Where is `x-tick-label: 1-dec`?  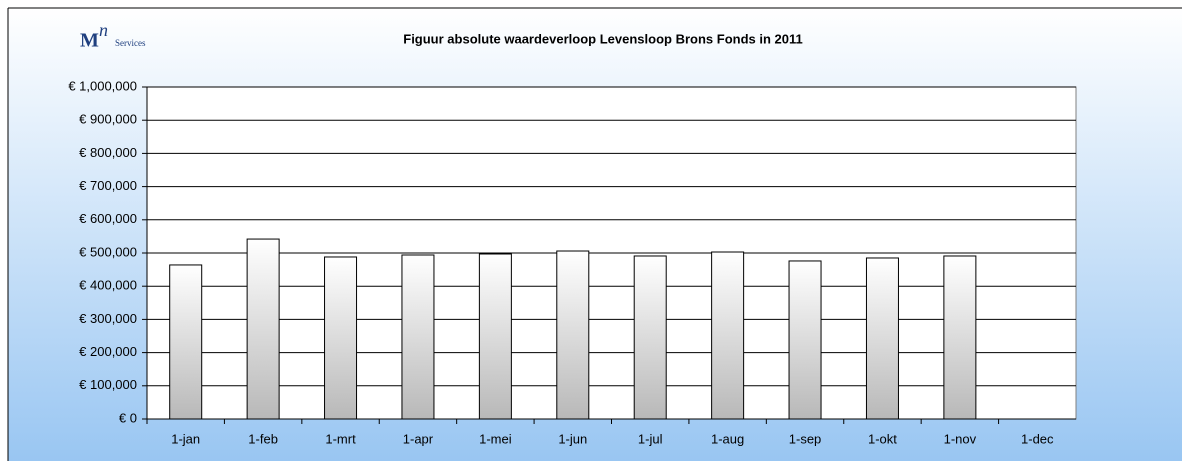
x-tick-label: 1-dec is located at coordinates (1037, 438).